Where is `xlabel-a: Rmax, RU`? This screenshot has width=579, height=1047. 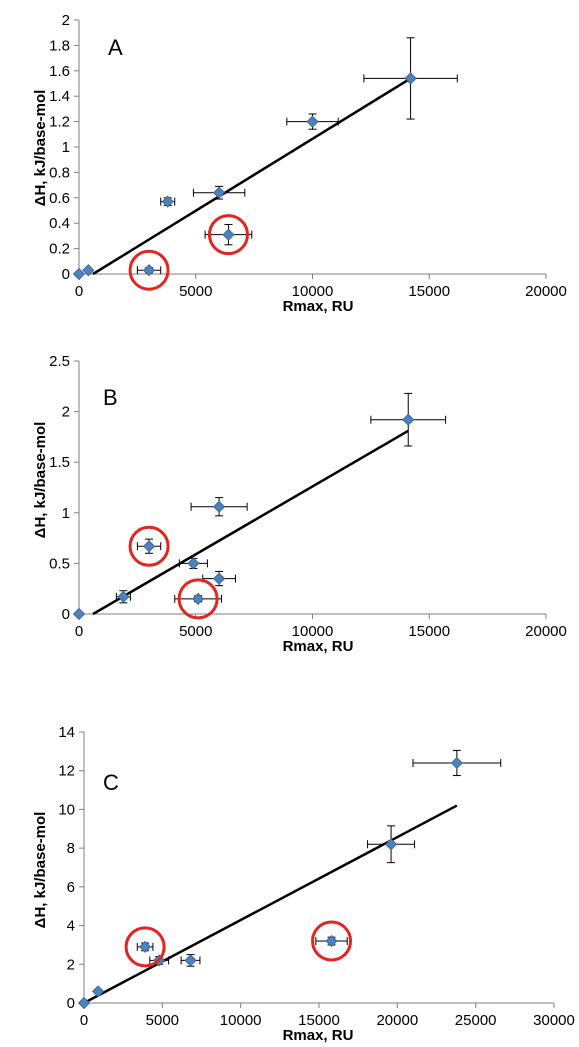 xlabel-a: Rmax, RU is located at coordinates (318, 306).